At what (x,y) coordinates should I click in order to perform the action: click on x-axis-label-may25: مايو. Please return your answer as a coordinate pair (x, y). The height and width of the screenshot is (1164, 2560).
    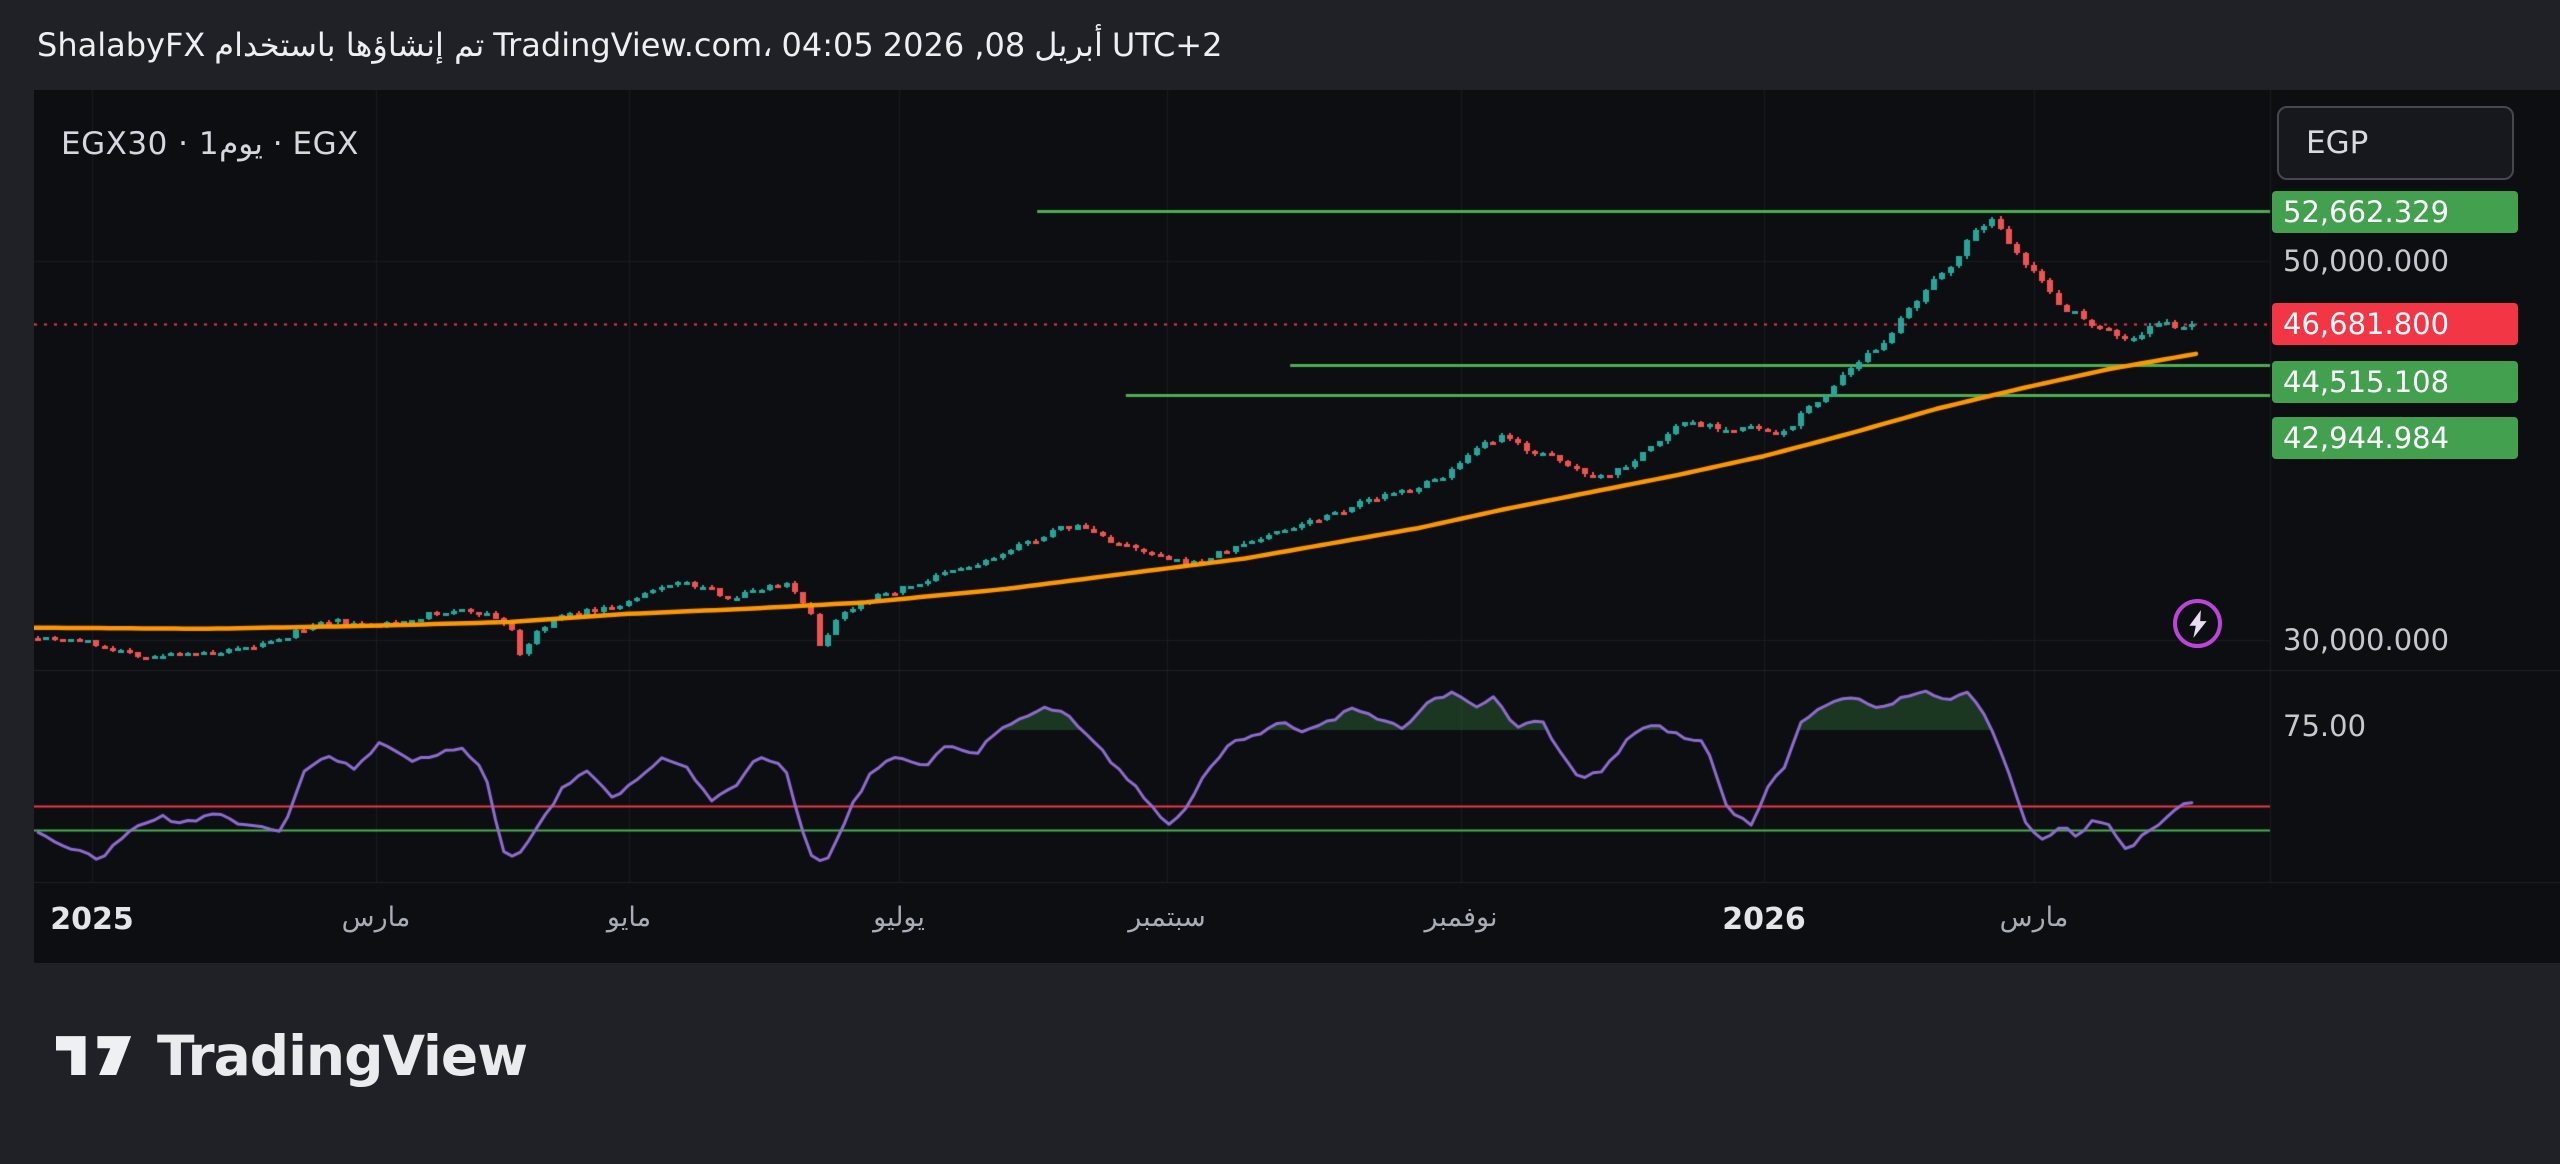
    Looking at the image, I should click on (629, 917).